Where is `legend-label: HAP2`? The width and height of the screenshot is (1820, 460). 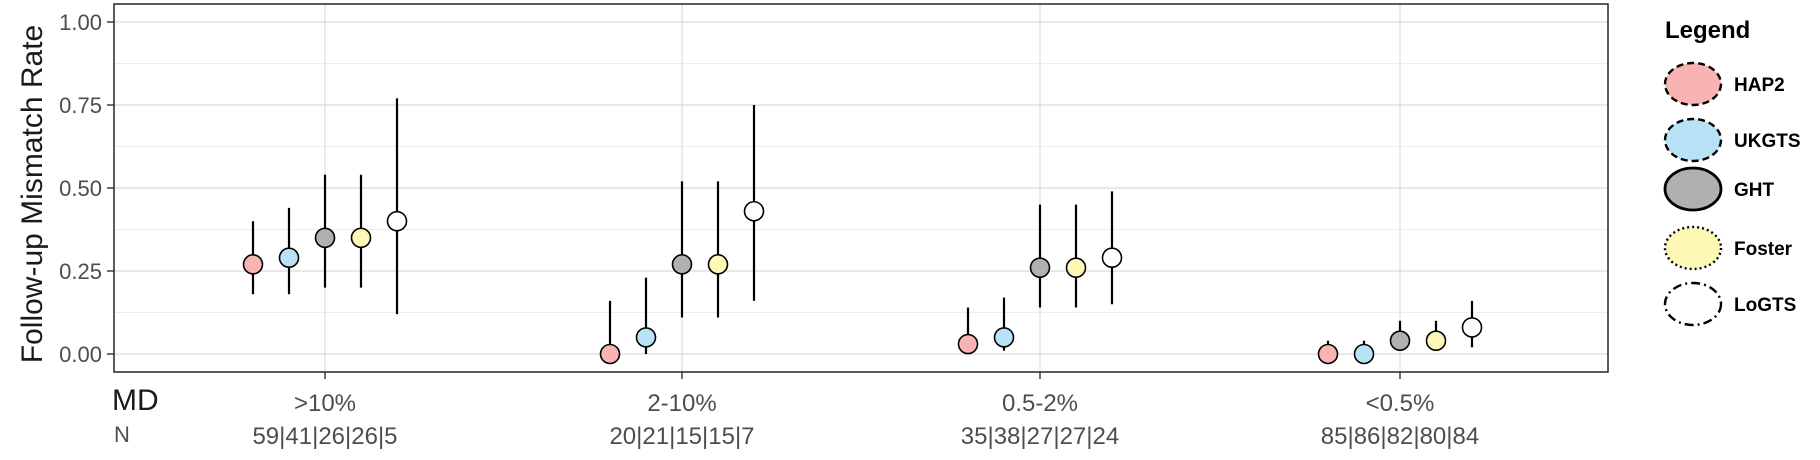 legend-label: HAP2 is located at coordinates (1759, 85).